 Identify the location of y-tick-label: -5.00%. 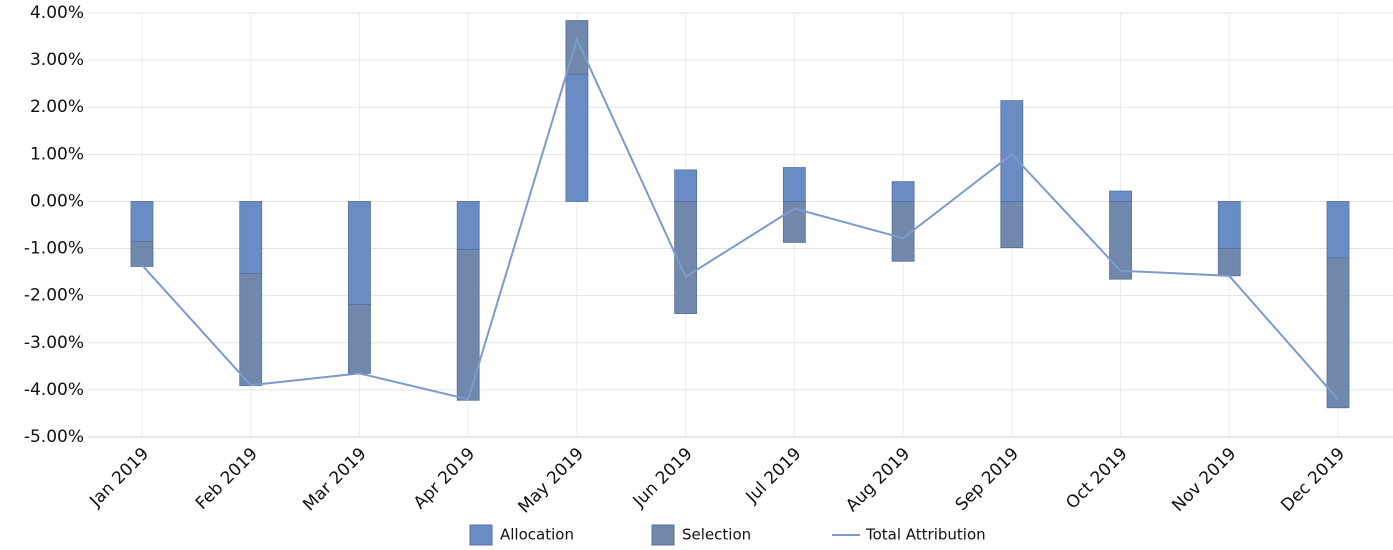
(54, 437).